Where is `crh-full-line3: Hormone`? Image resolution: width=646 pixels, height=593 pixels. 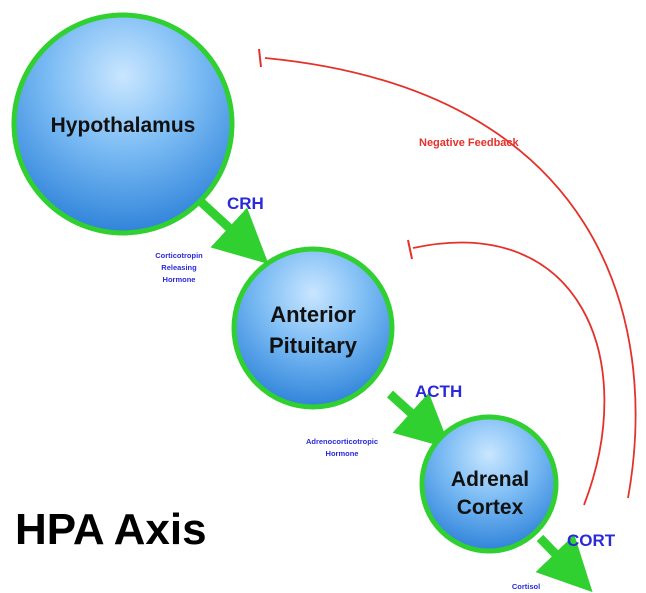 crh-full-line3: Hormone is located at coordinates (179, 279).